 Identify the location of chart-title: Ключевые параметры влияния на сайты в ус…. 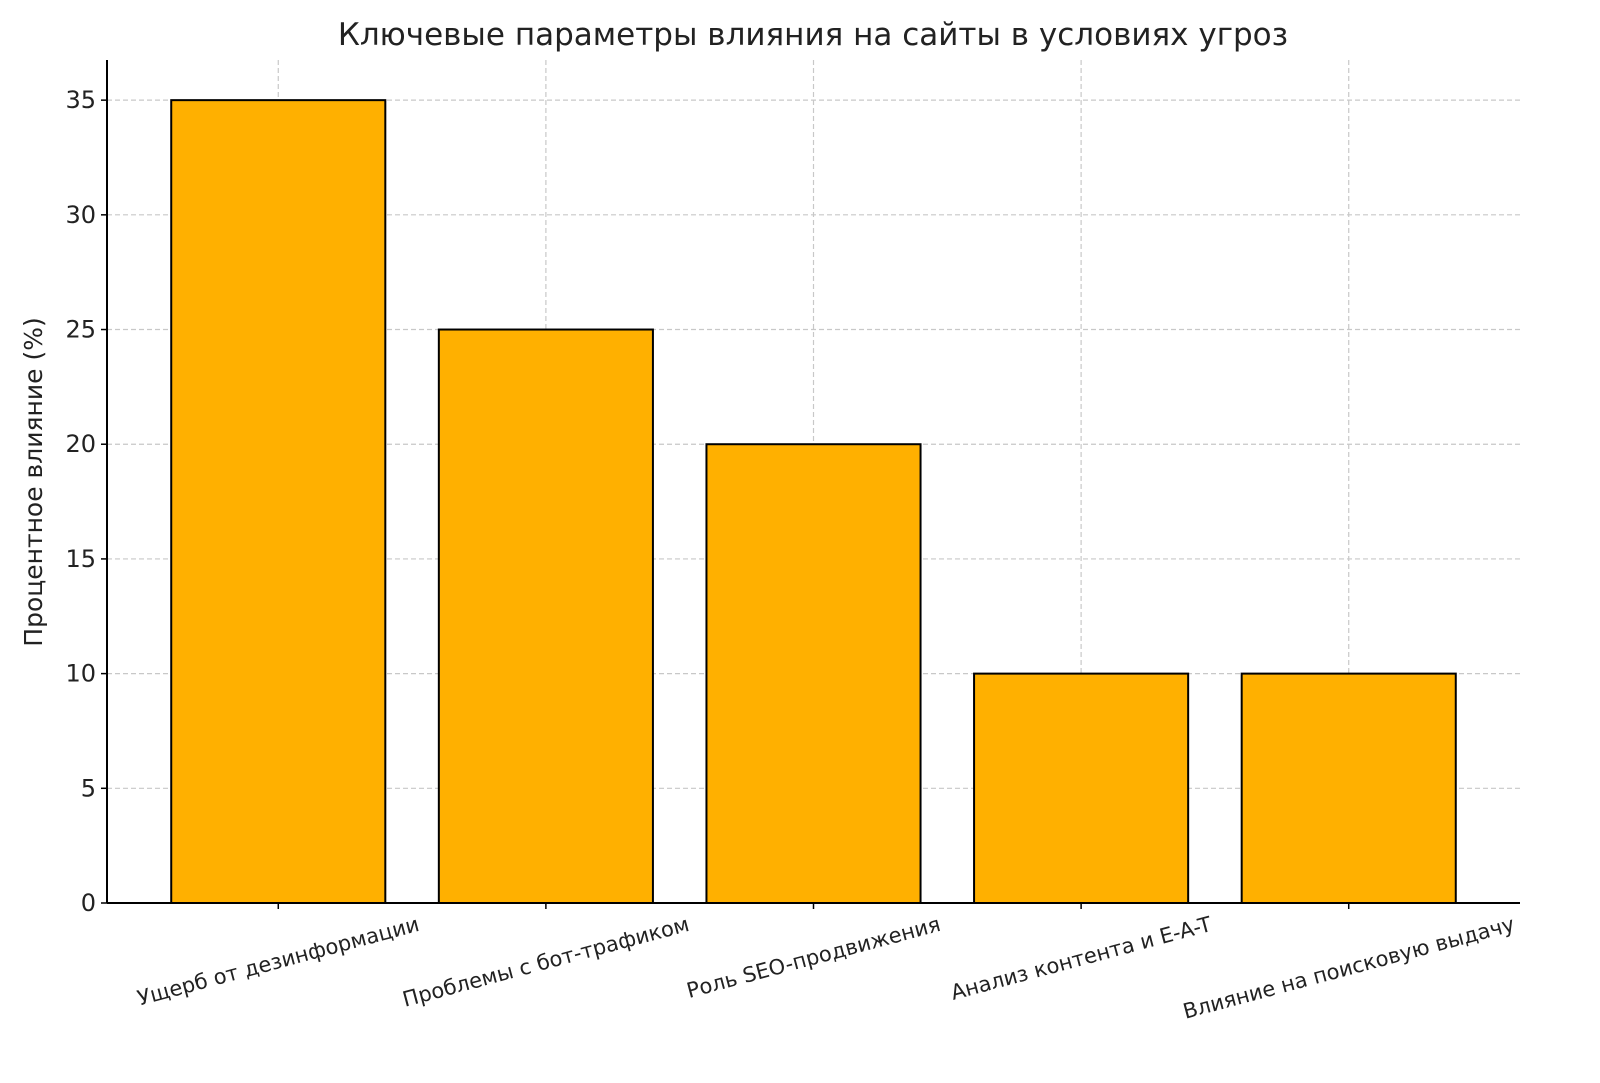
(813, 35).